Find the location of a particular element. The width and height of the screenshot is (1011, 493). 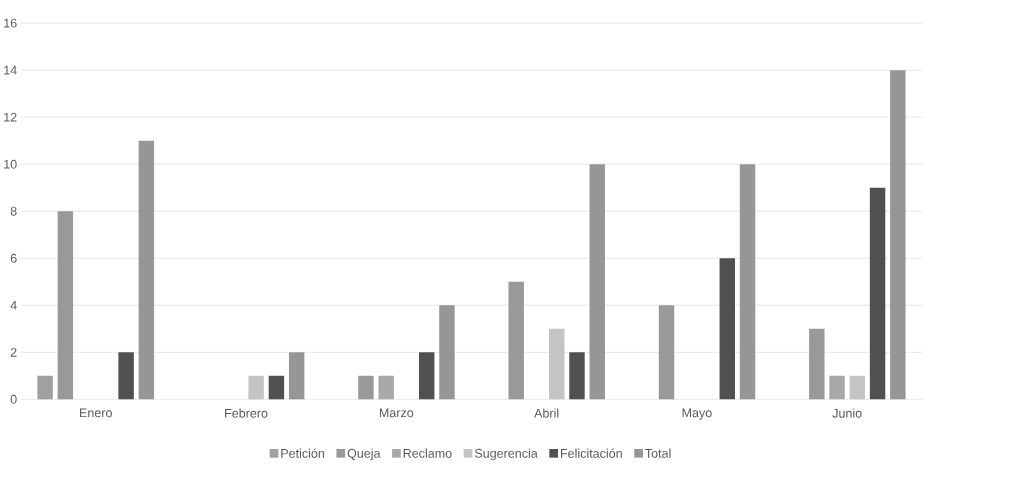

legend-label: Reclamo is located at coordinates (427, 453).